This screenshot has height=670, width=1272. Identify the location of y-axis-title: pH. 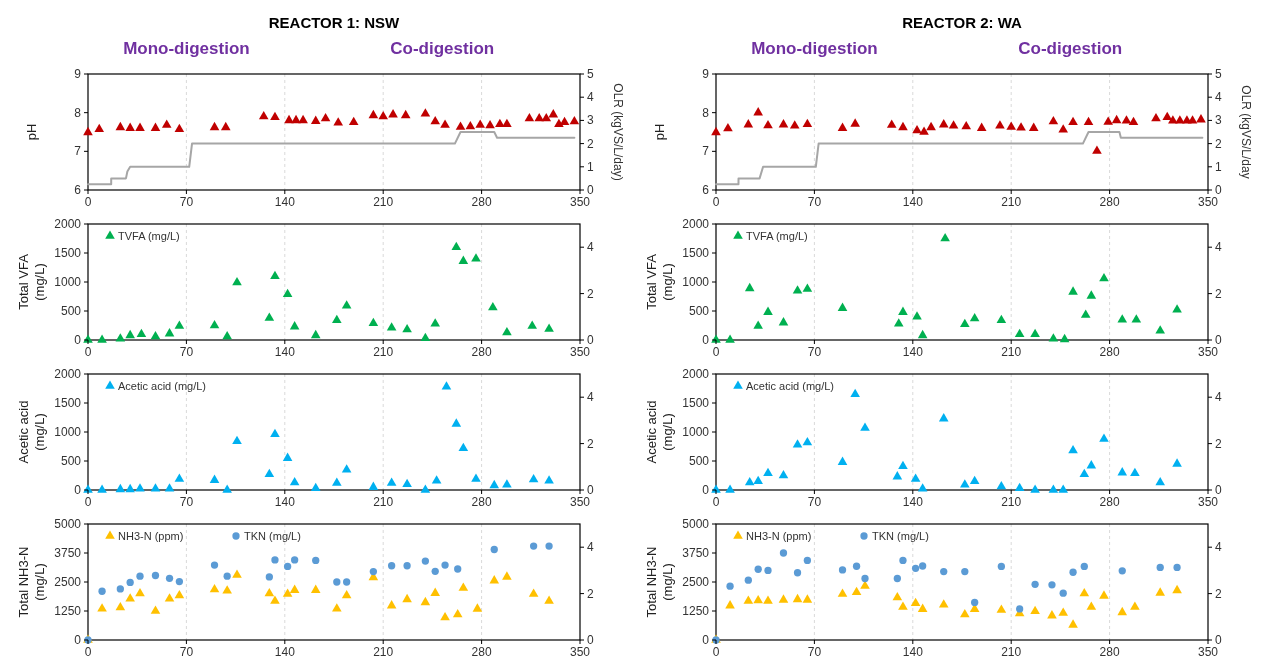
(31, 132).